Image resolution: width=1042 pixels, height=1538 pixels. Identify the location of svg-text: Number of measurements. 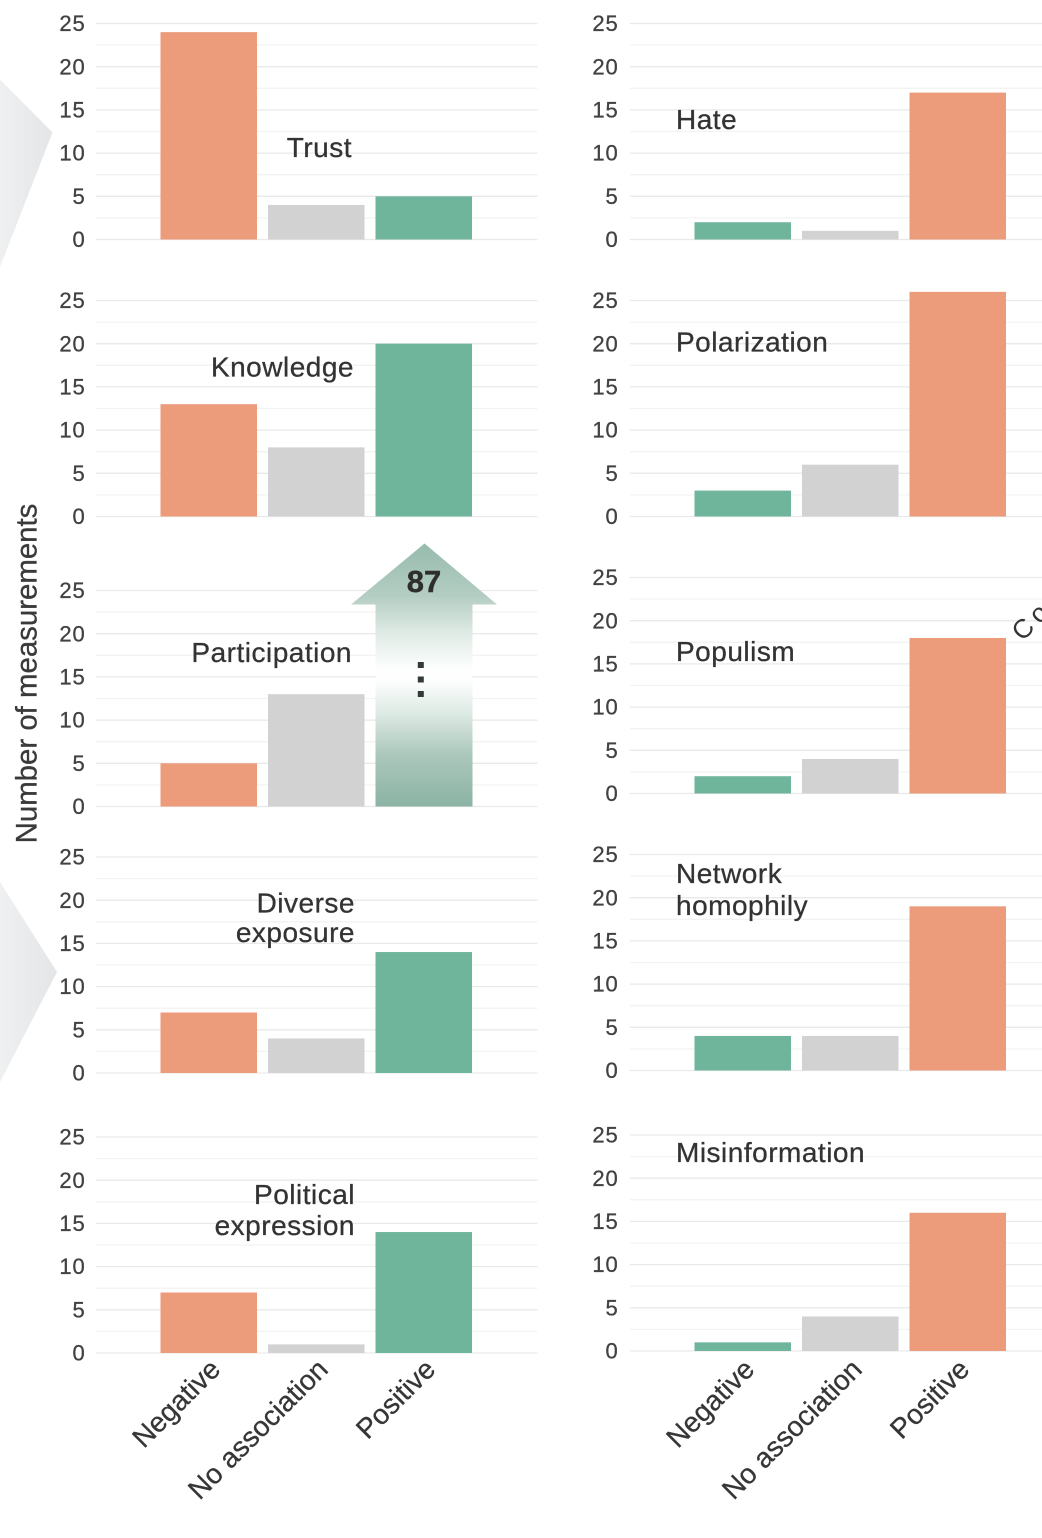
(27, 674).